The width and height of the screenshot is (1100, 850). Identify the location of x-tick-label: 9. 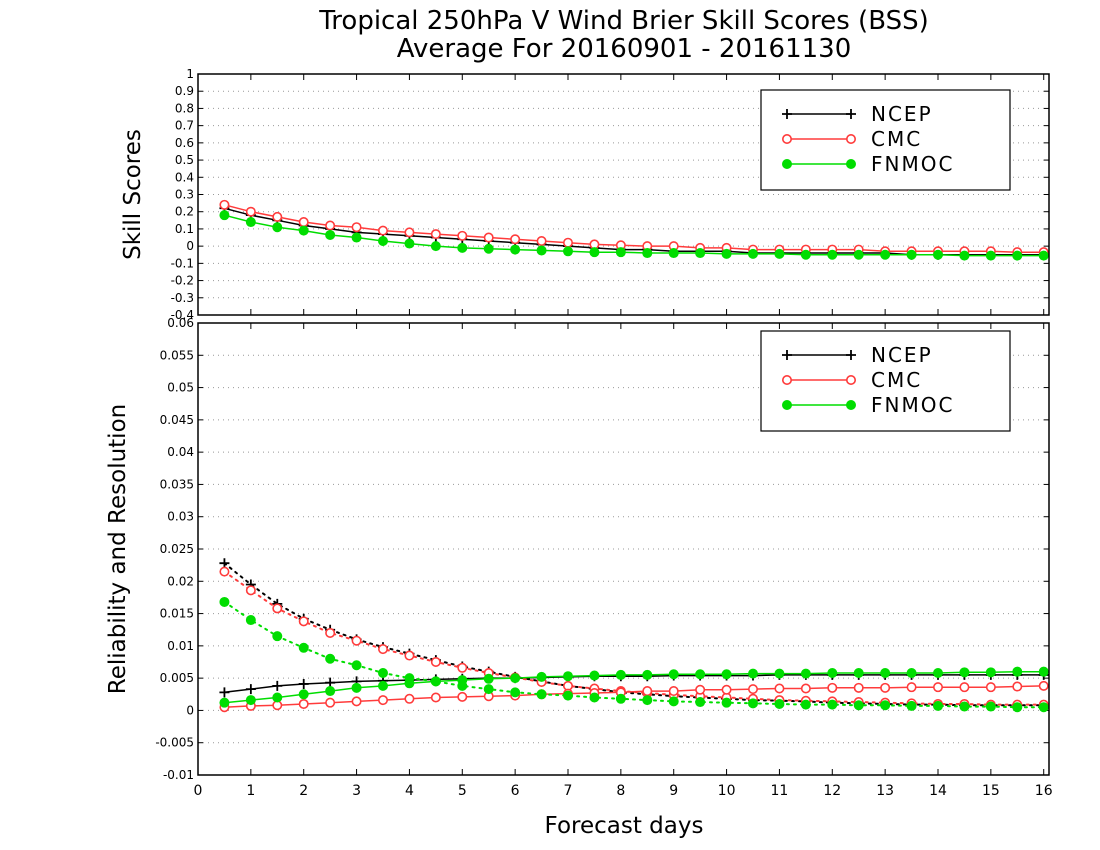
(673, 791).